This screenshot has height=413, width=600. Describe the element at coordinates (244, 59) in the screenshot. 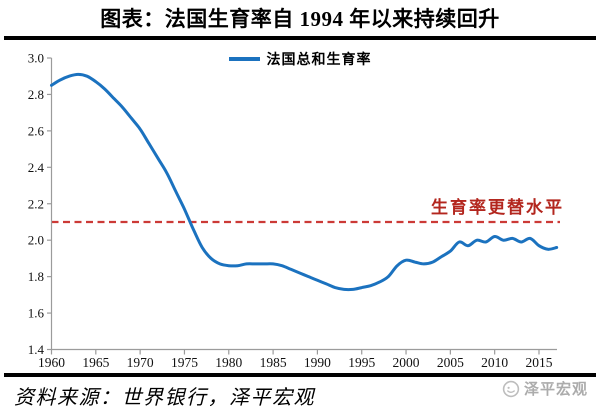

I see `legend-line-swatch-icon` at that location.